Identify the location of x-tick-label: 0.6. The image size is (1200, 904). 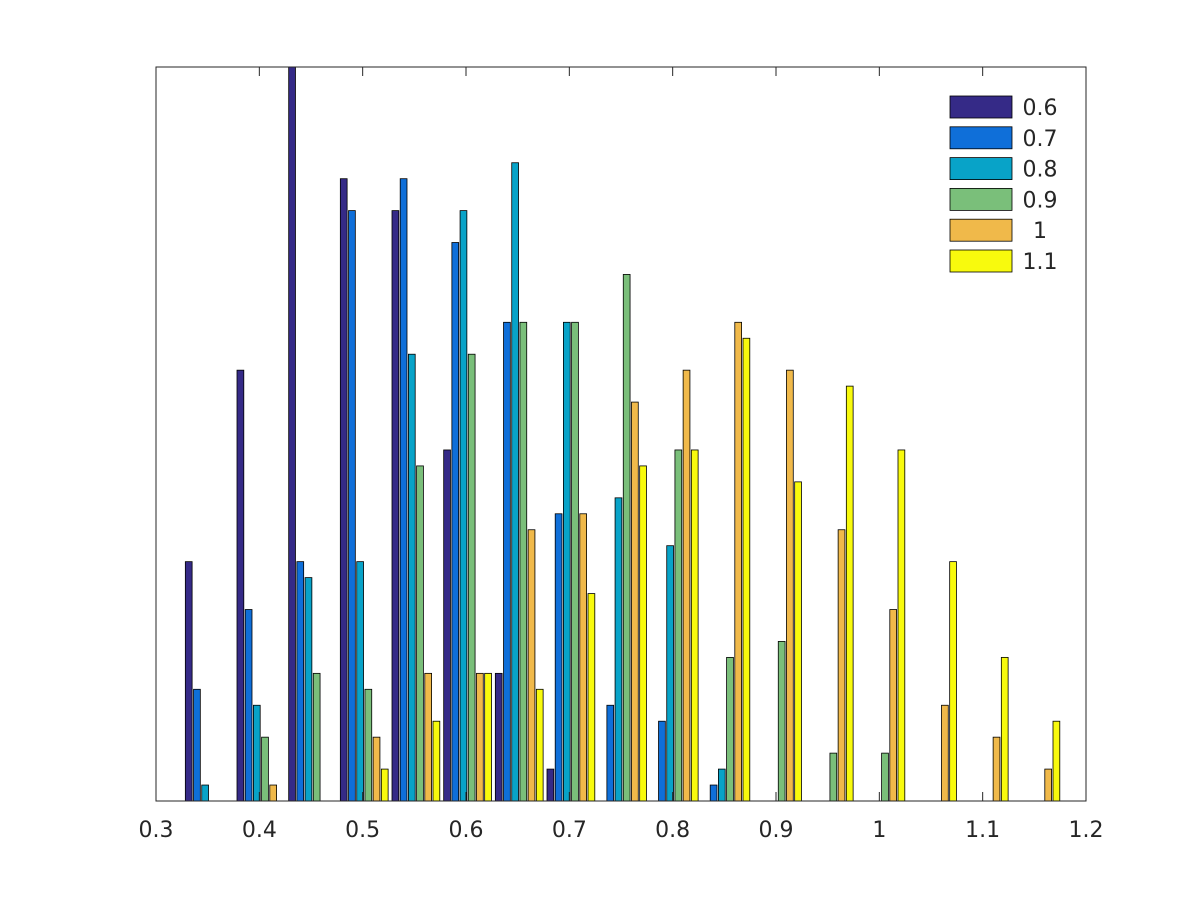
(466, 830).